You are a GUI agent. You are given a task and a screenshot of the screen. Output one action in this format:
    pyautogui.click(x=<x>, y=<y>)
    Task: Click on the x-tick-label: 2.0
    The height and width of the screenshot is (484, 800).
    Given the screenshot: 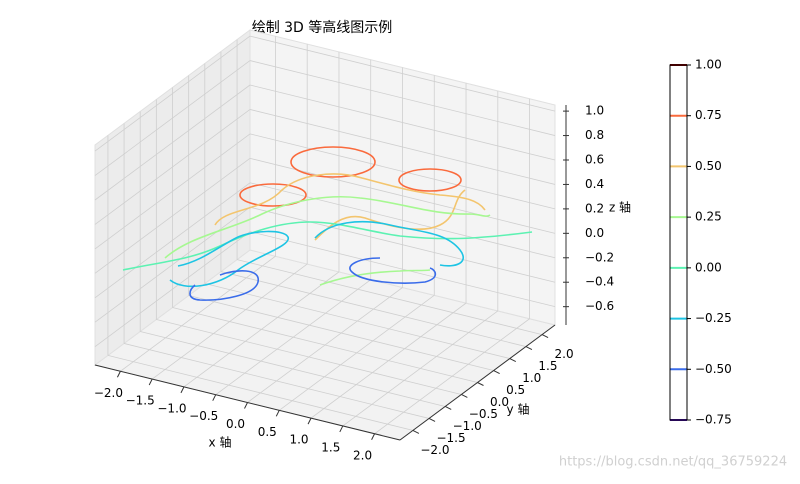 What is the action you would take?
    pyautogui.click(x=362, y=455)
    